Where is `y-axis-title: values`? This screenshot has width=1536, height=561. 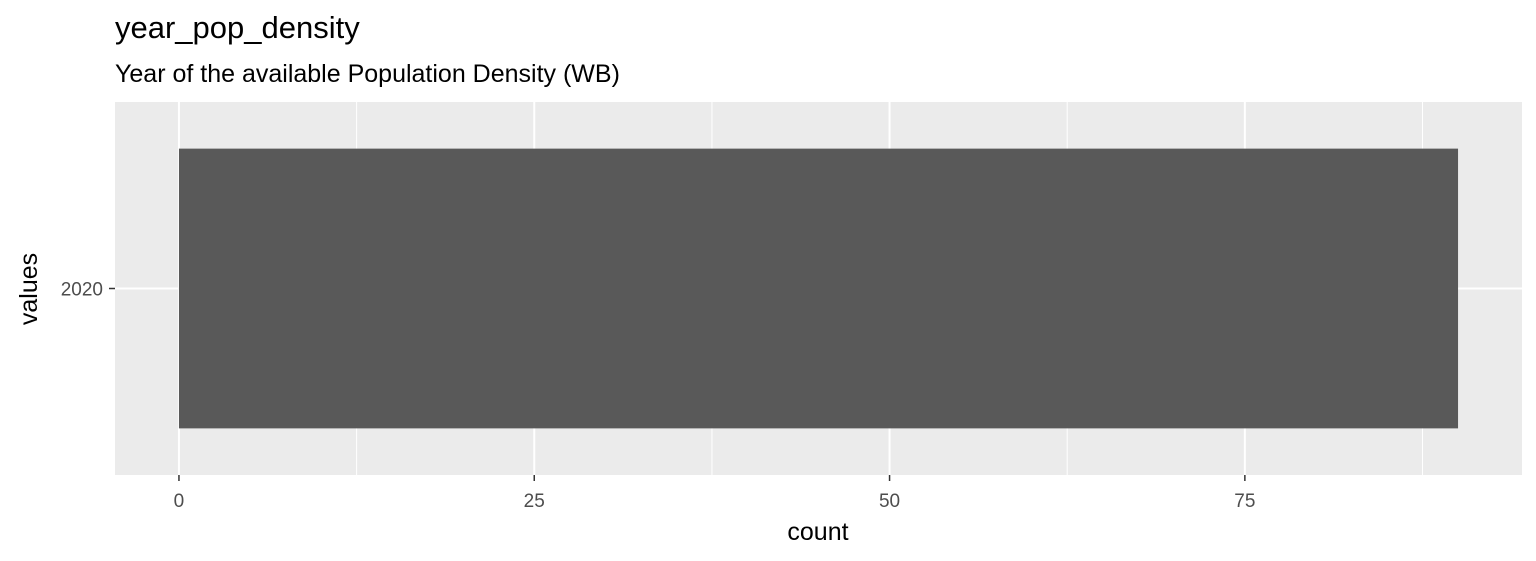
y-axis-title: values is located at coordinates (29, 289).